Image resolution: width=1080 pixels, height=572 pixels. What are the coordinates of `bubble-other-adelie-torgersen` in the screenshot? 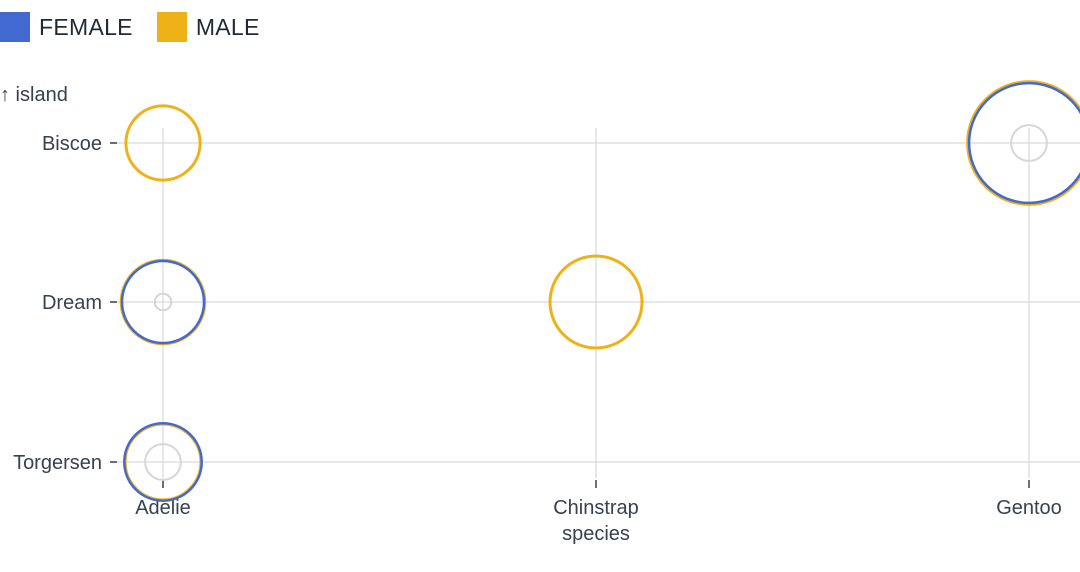 It's located at (163, 462).